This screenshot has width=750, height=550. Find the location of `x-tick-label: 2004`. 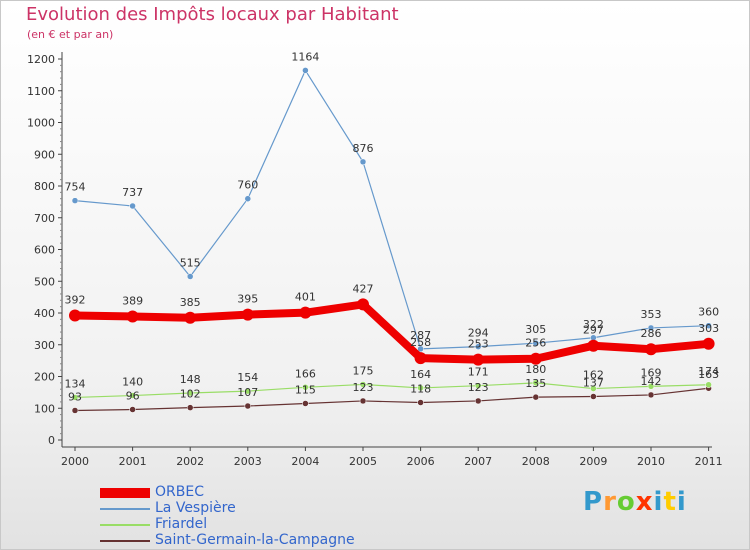

x-tick-label: 2004 is located at coordinates (305, 461).